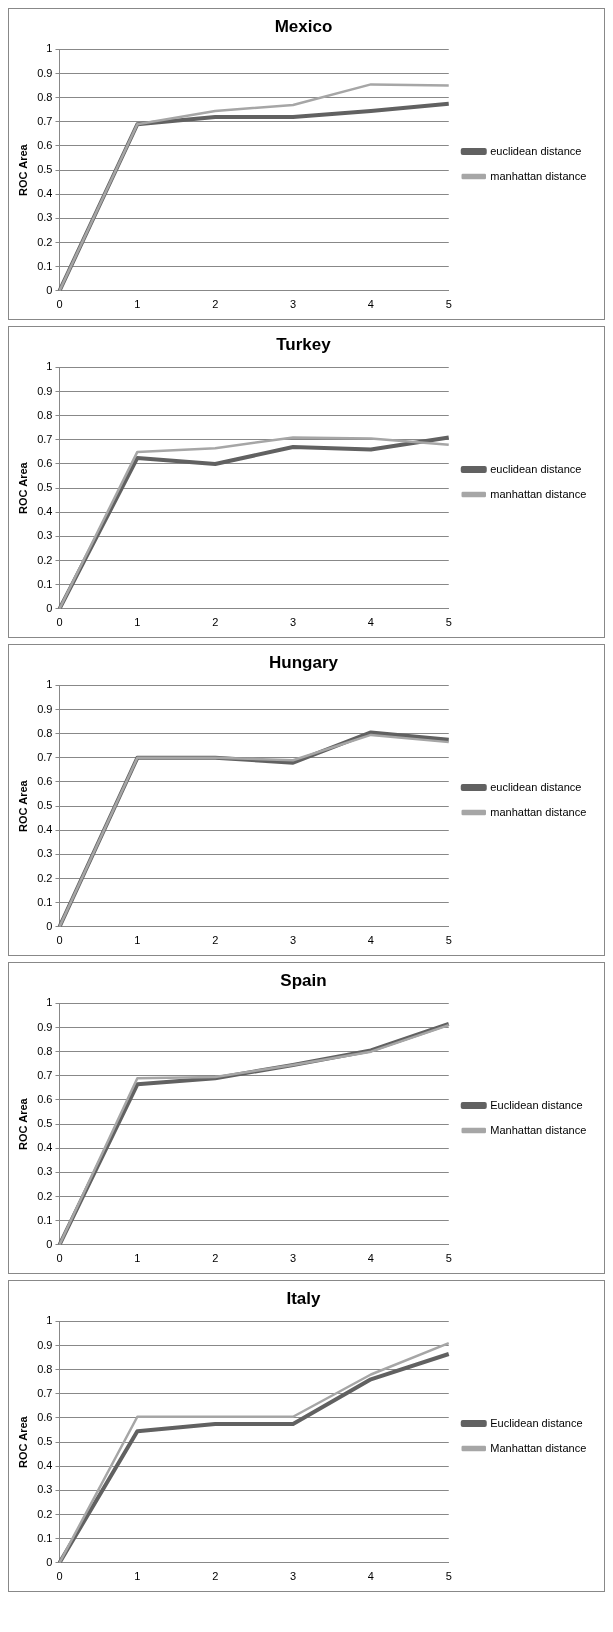 This screenshot has width=613, height=1632. Describe the element at coordinates (303, 26) in the screenshot. I see `chart-title: Mexico` at that location.